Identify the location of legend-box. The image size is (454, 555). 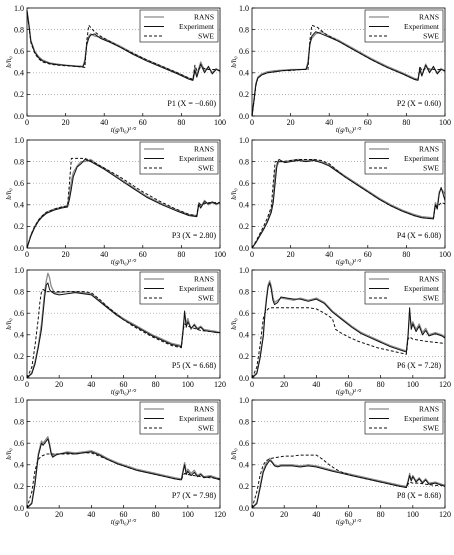
(179, 418).